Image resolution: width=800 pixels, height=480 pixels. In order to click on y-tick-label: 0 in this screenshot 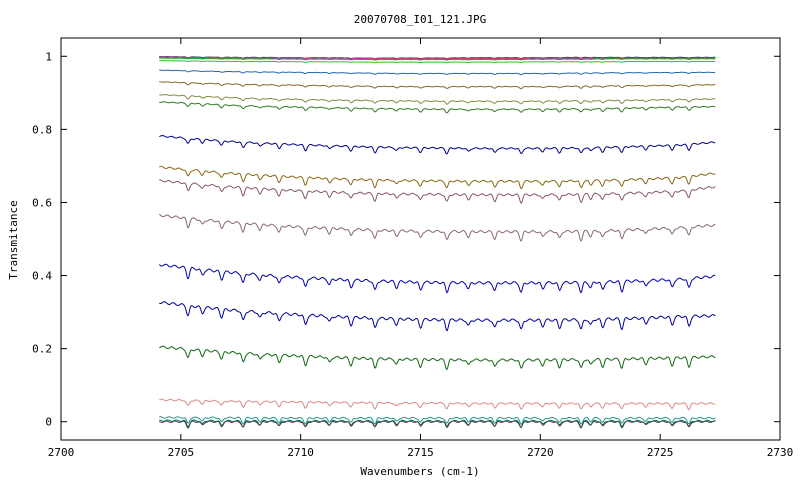, I will do `click(48, 422)`.